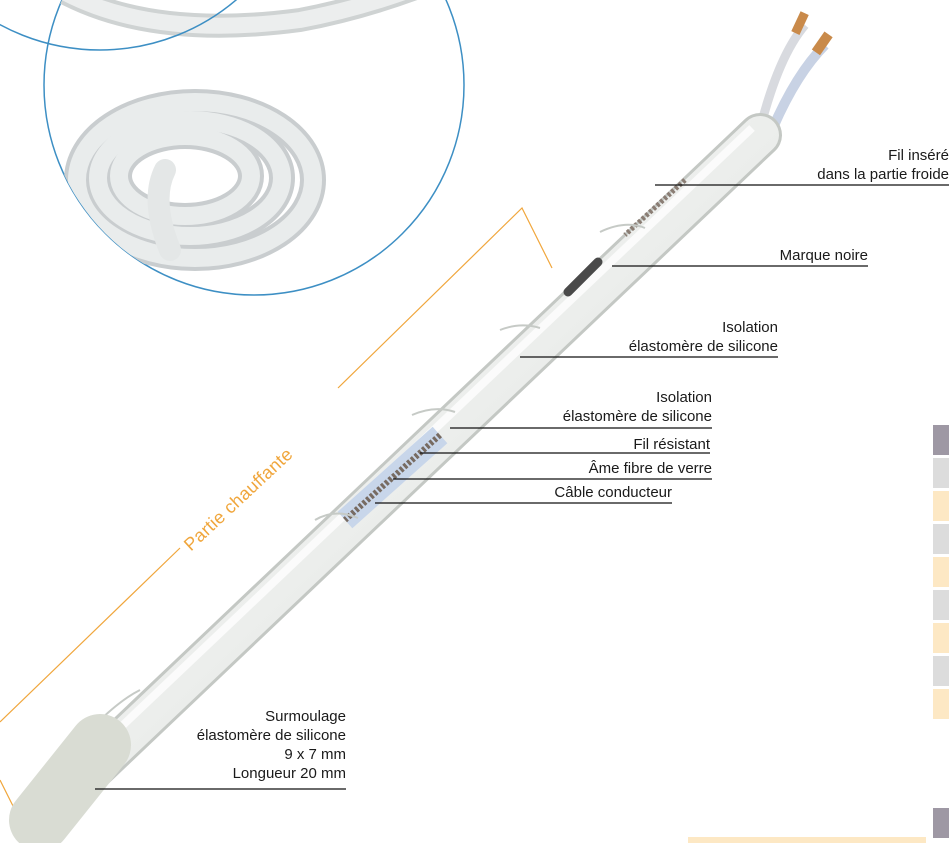 This screenshot has height=843, width=949. I want to click on footer-bar, so click(807, 840).